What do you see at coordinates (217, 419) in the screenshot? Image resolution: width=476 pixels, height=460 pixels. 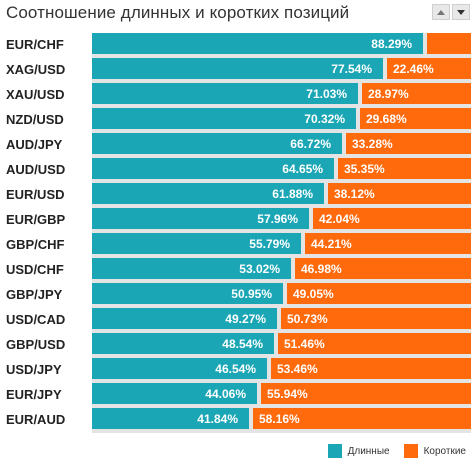 I see `value-label-long: 41.84%` at bounding box center [217, 419].